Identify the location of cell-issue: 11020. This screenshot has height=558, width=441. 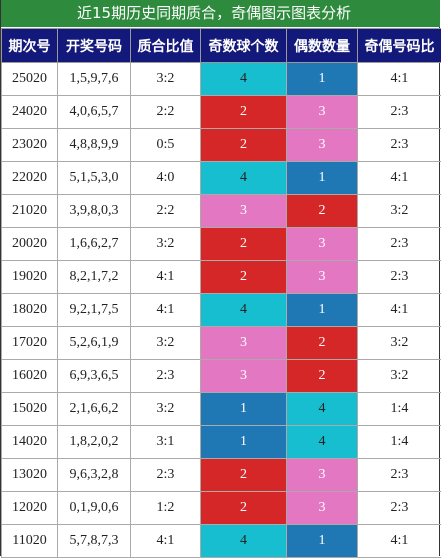
(30, 541).